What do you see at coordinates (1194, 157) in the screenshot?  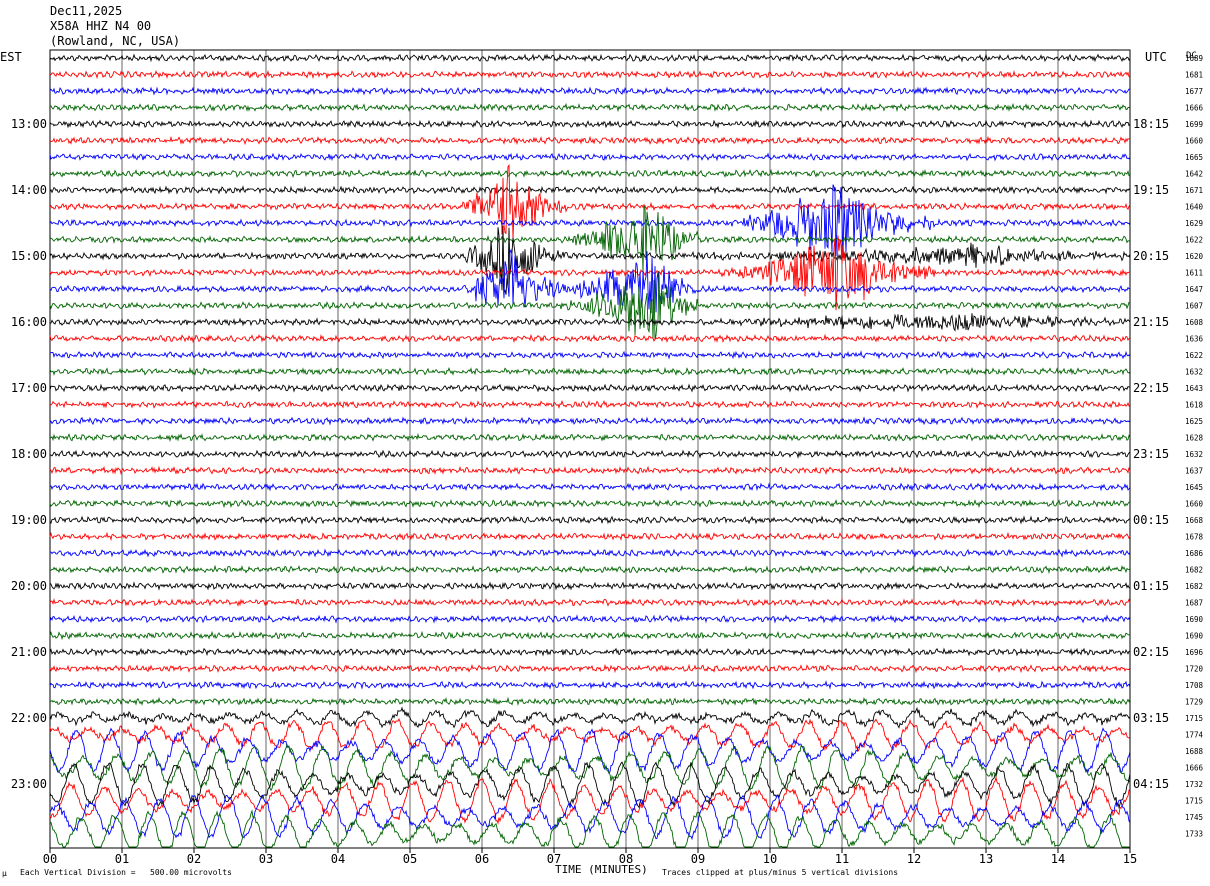 I see `dc-offset-label: 1665` at bounding box center [1194, 157].